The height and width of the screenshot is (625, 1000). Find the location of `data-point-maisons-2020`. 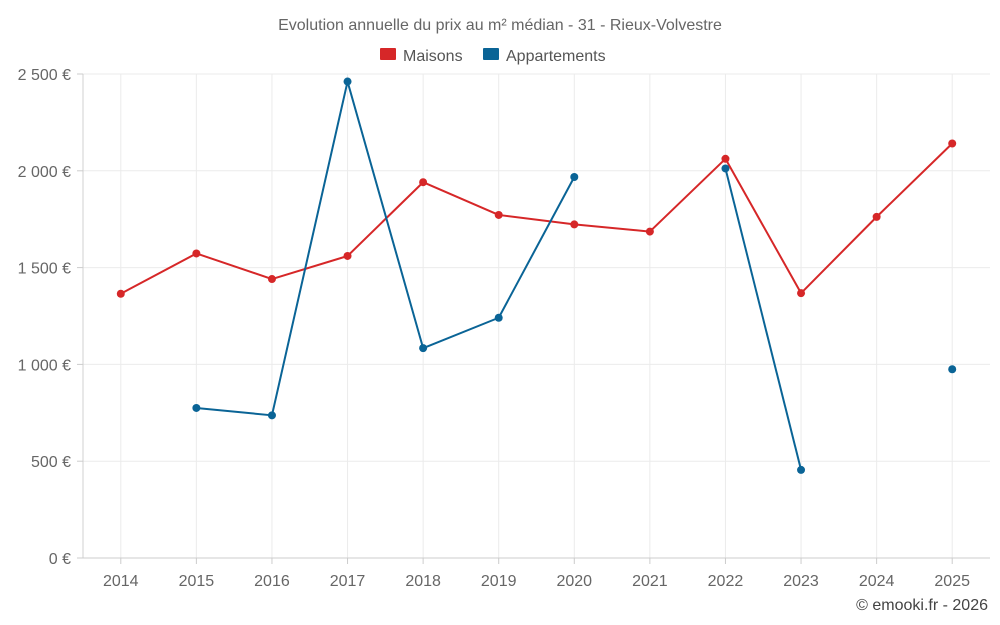

data-point-maisons-2020 is located at coordinates (574, 224).